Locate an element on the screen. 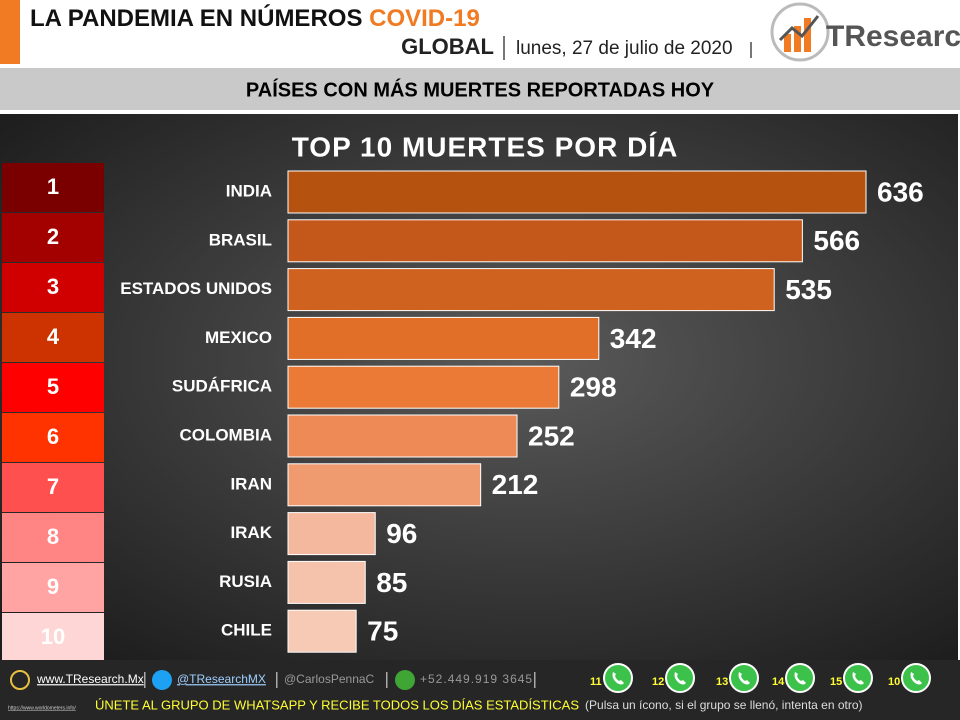 The width and height of the screenshot is (960, 720). twitter: @TResearchMX is located at coordinates (221, 679).